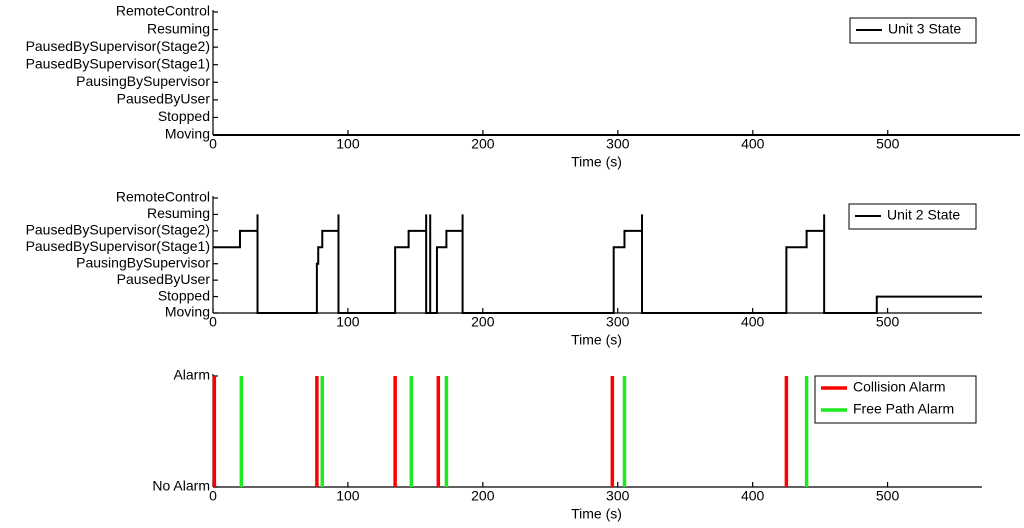  What do you see at coordinates (895, 399) in the screenshot?
I see `legend-box` at bounding box center [895, 399].